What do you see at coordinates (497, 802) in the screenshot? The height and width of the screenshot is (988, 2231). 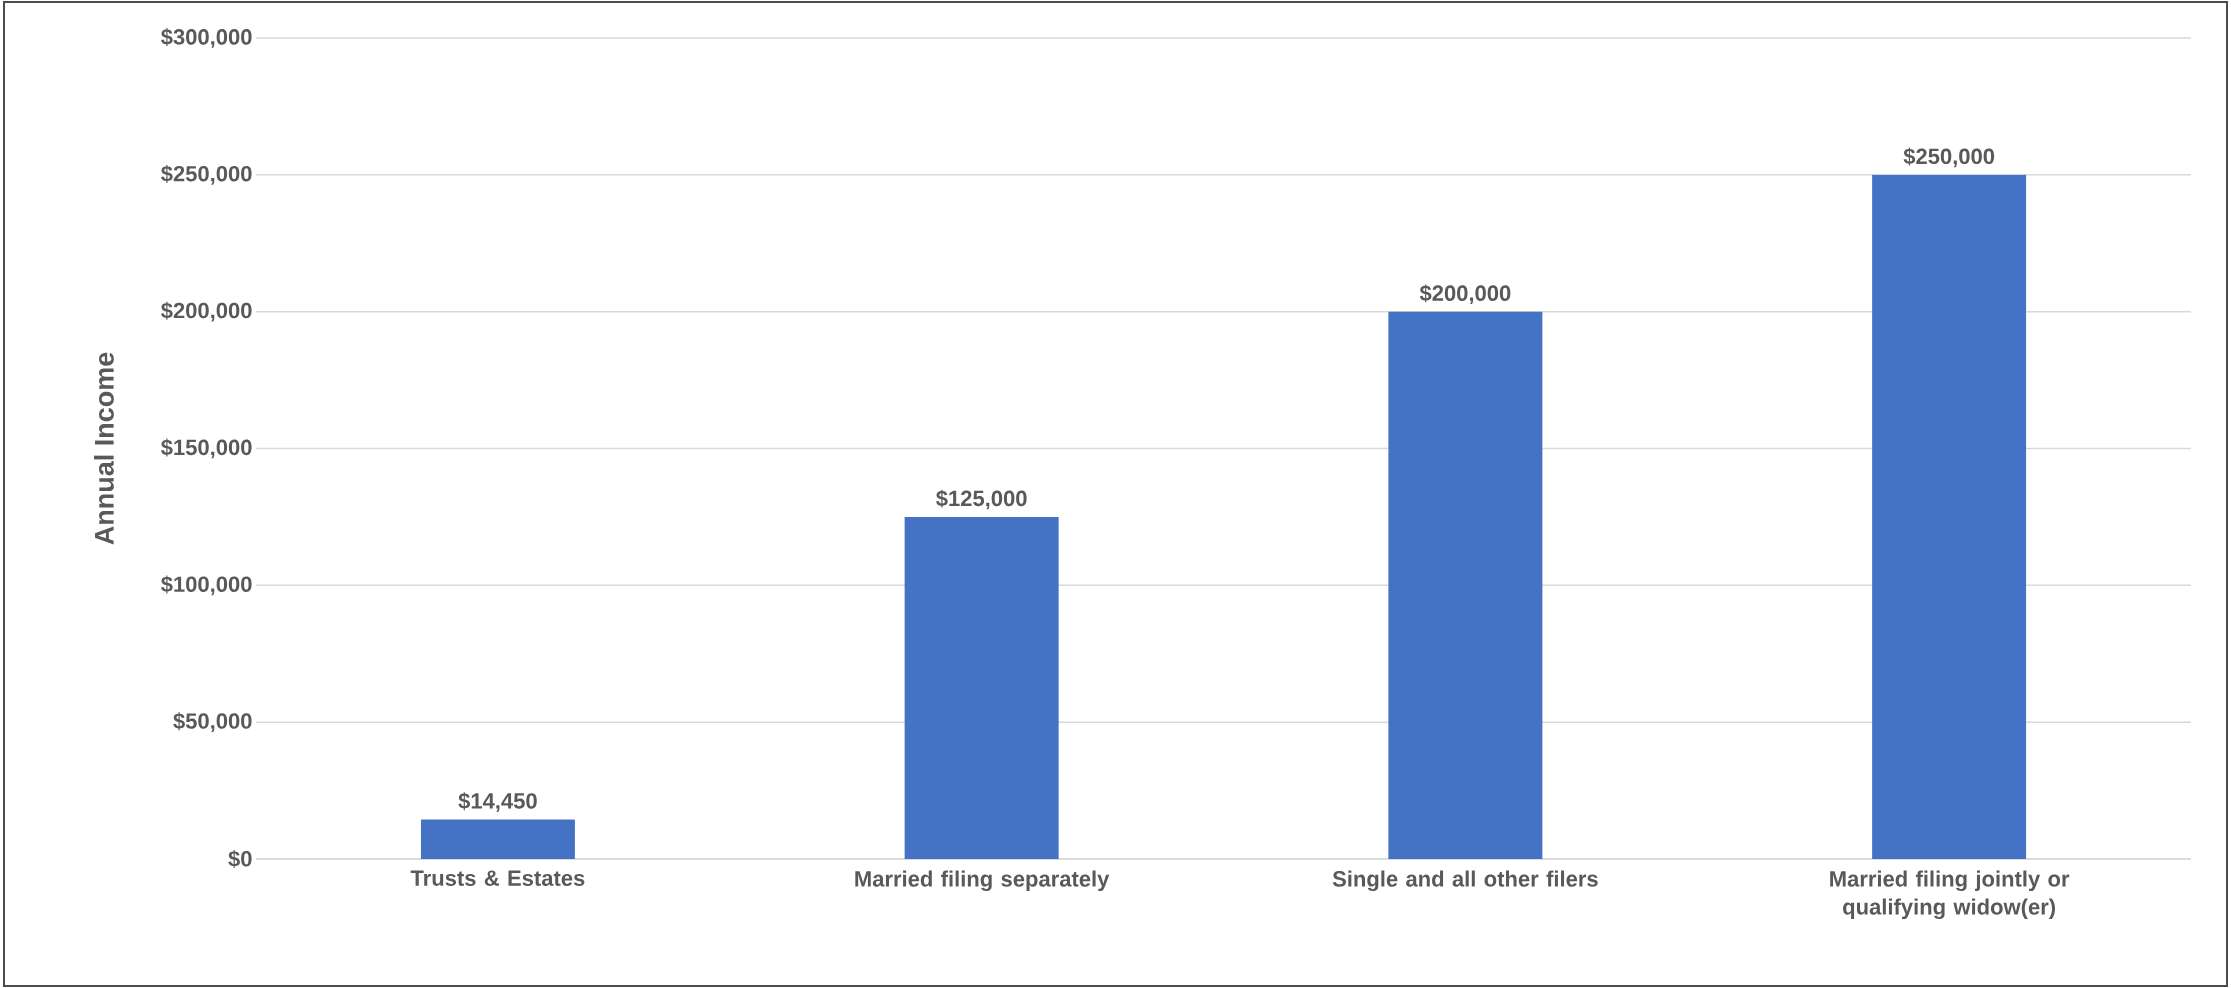 I see `data-label: $14,450` at bounding box center [497, 802].